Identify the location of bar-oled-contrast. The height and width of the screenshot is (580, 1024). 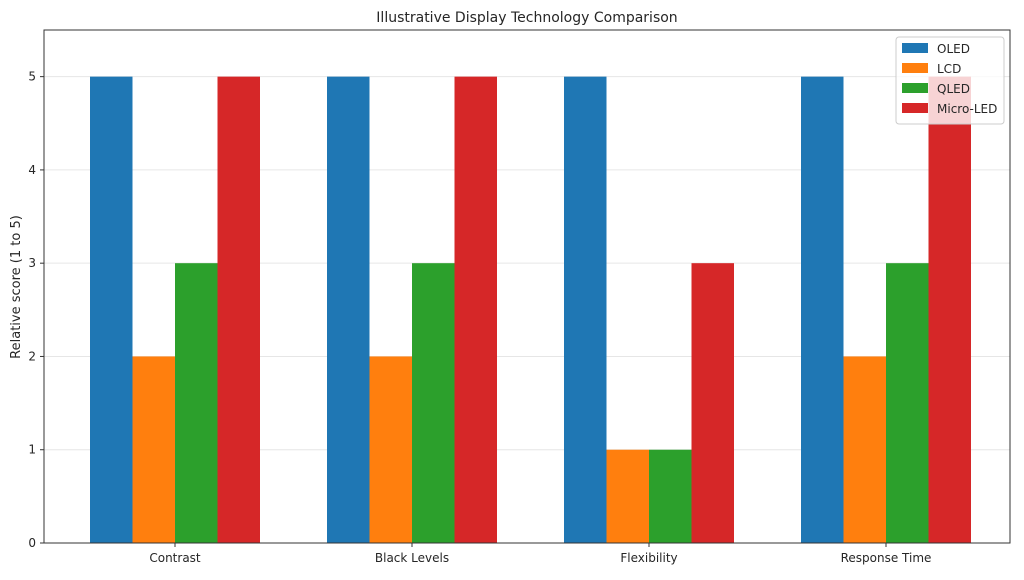
(111, 310).